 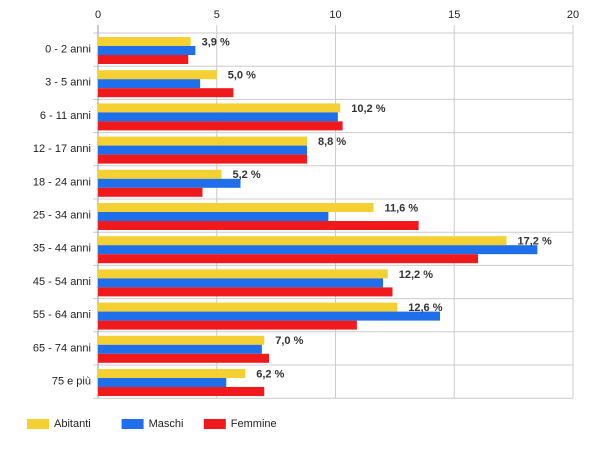 What do you see at coordinates (72, 424) in the screenshot?
I see `legend-label: Abitanti` at bounding box center [72, 424].